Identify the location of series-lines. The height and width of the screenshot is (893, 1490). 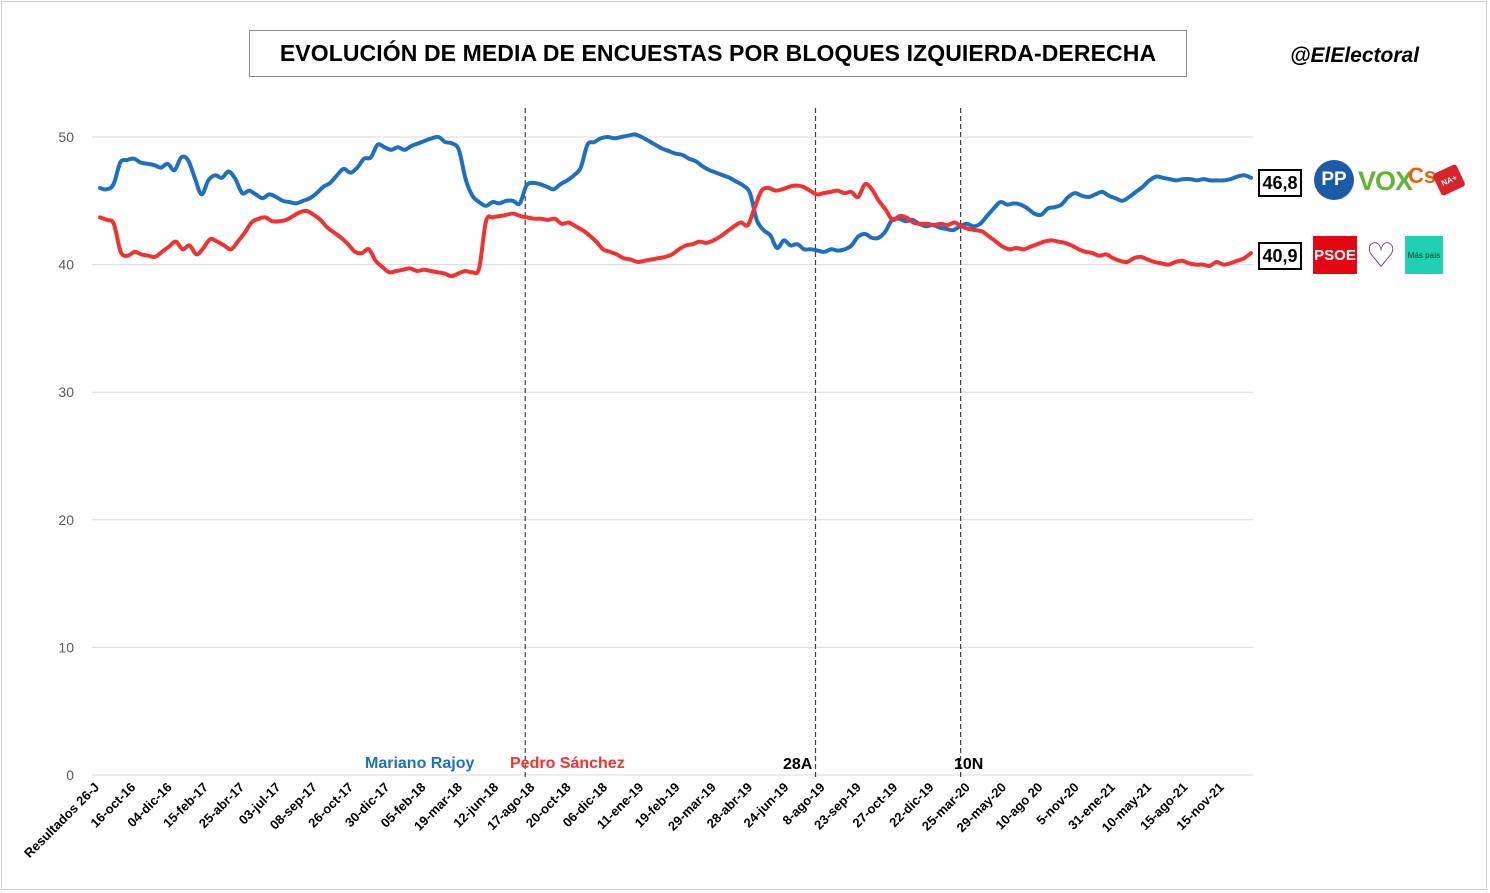
(675, 205).